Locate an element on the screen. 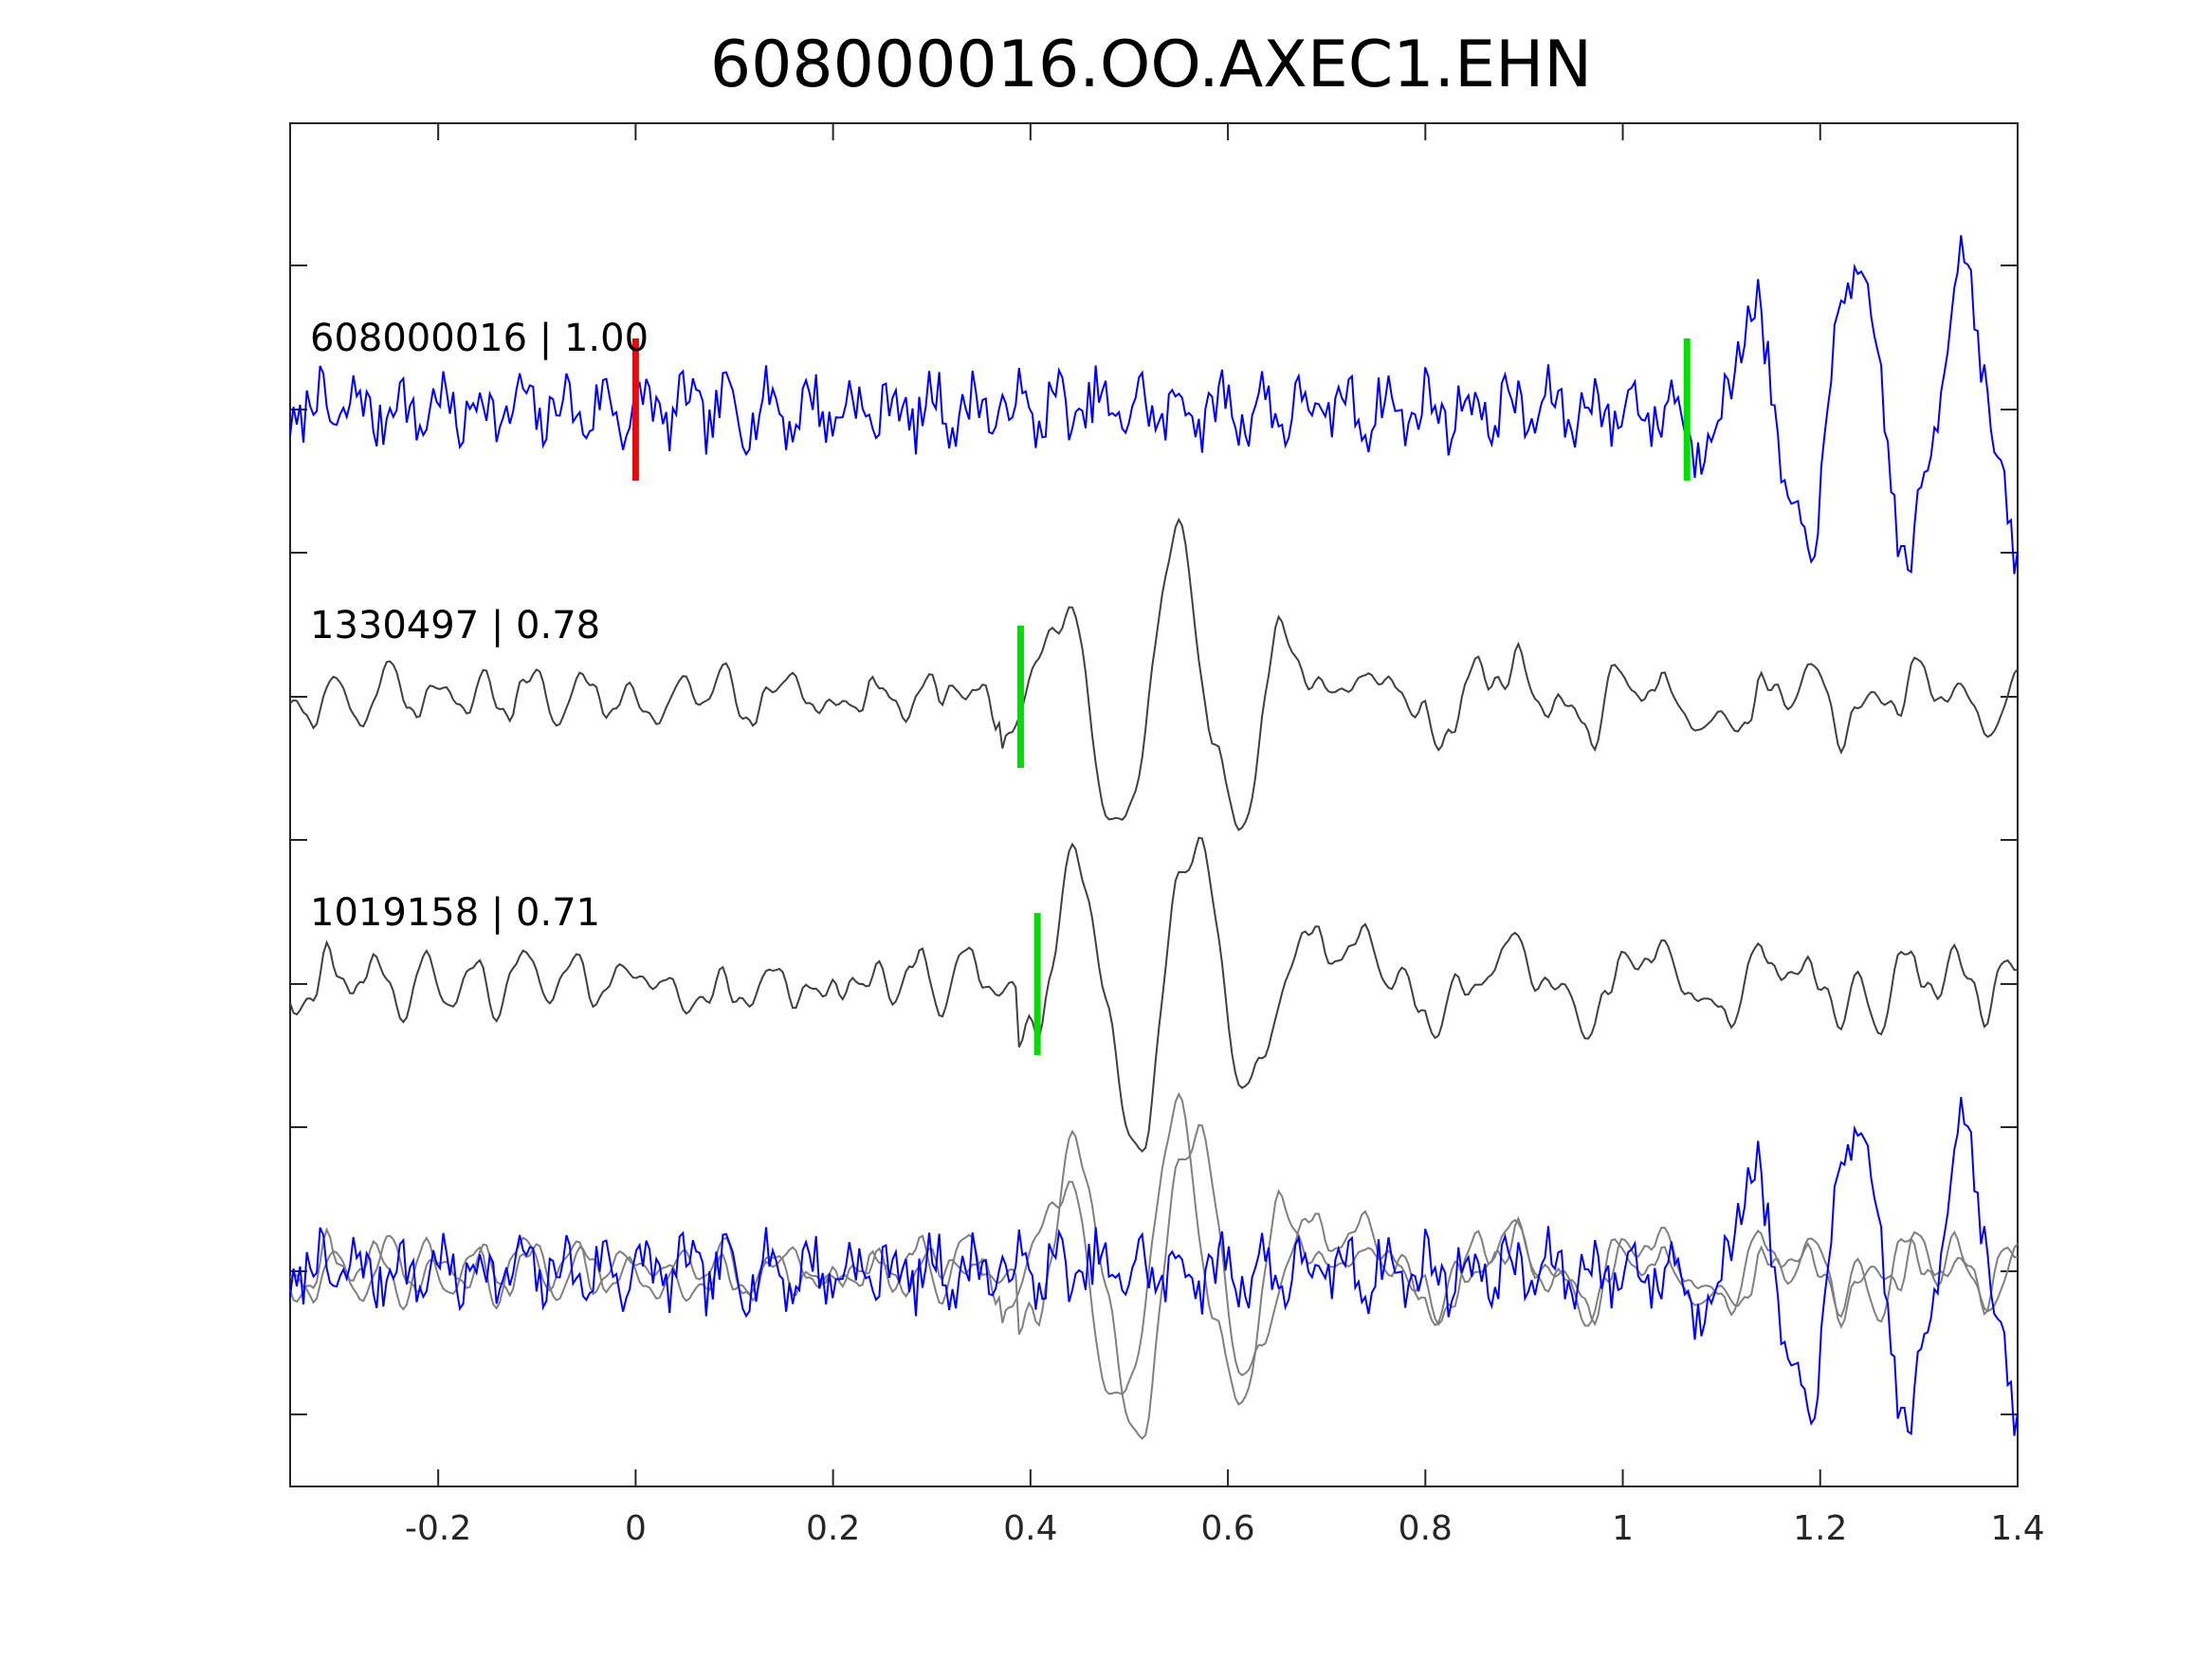  x-tick-label: 1.2 is located at coordinates (1820, 1528).